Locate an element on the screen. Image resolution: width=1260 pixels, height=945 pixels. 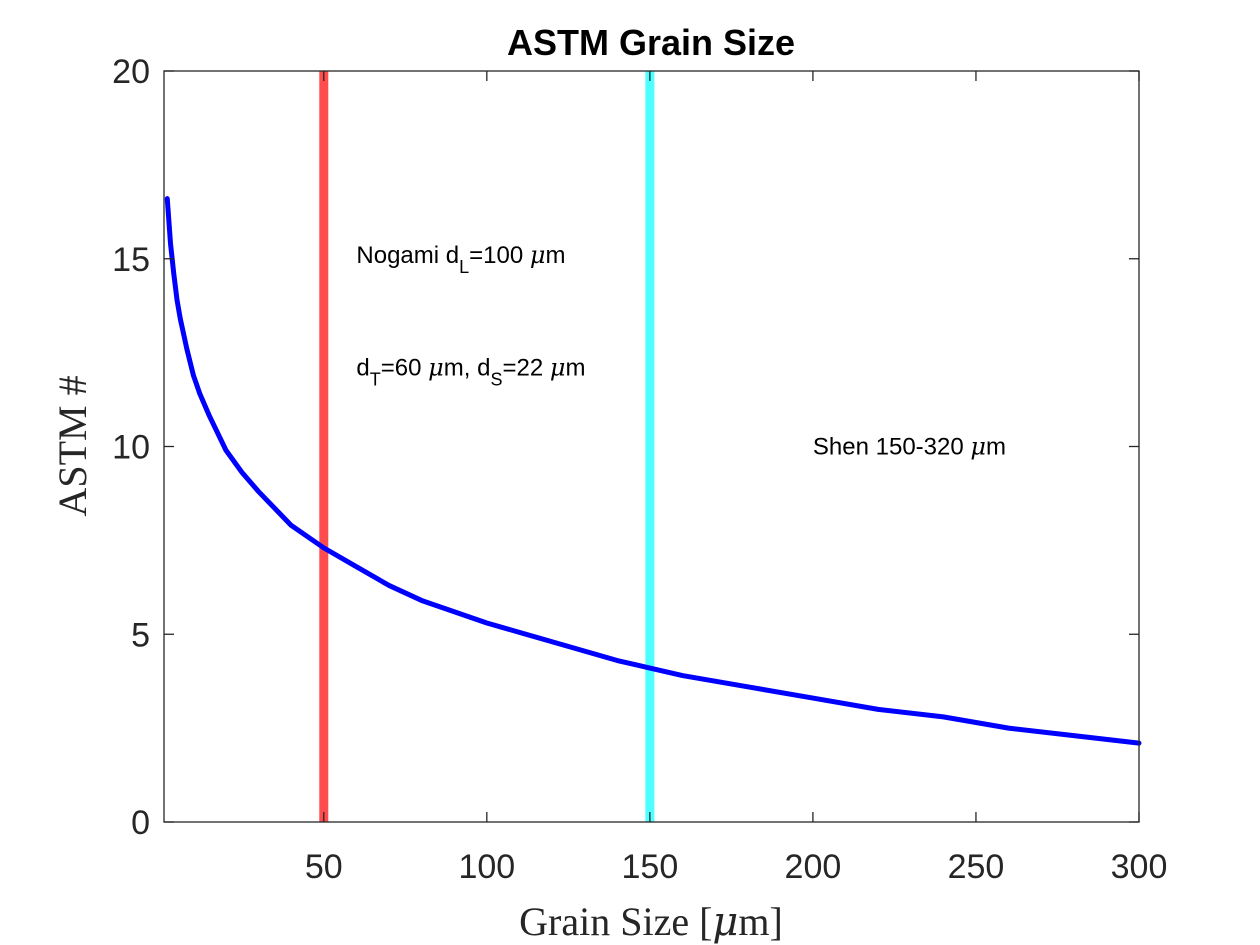
y-tick-label: 15 is located at coordinates (131, 260).